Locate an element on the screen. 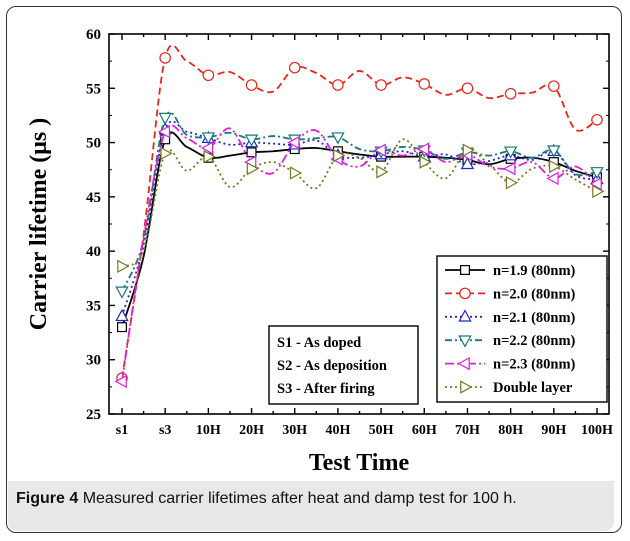 The width and height of the screenshot is (630, 541). x-tick-label: 100H is located at coordinates (597, 430).